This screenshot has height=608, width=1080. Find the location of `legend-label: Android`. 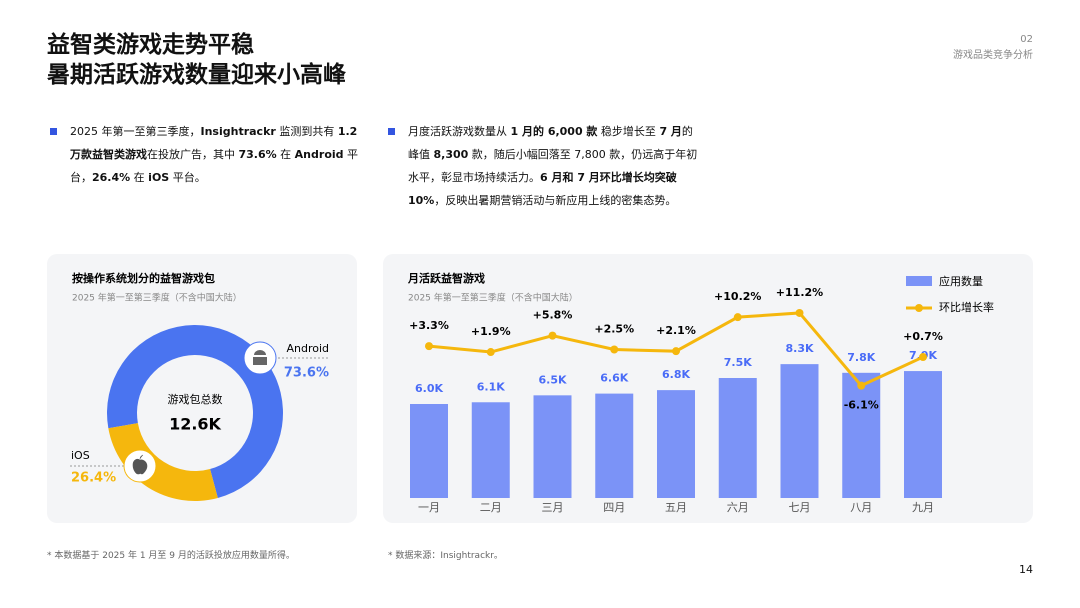

legend-label: Android is located at coordinates (307, 348).